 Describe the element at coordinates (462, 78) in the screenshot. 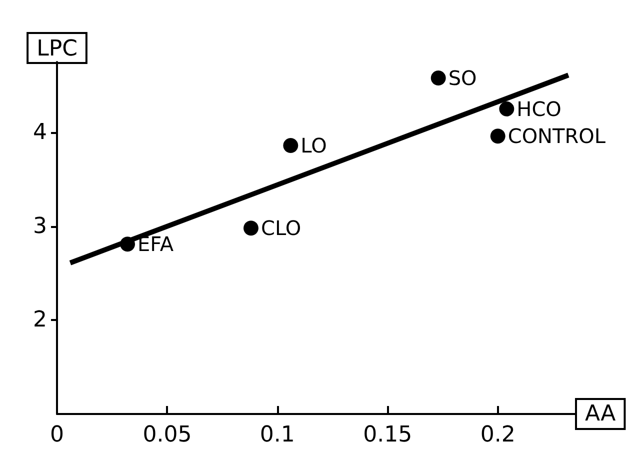

I see `annotation: SO` at that location.